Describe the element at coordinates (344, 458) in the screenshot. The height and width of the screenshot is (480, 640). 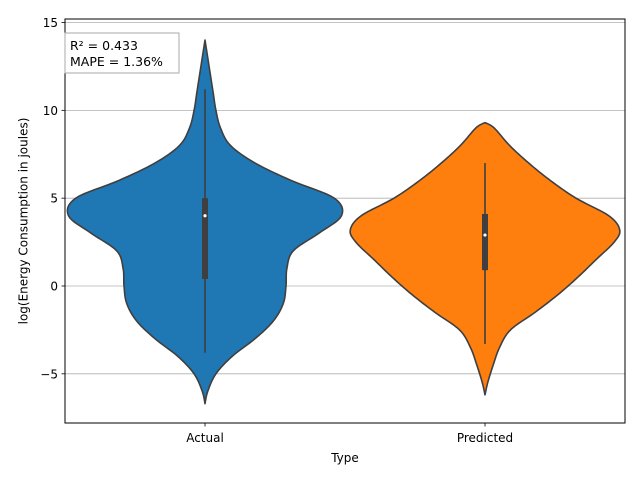
I see `x-axis-label: Type` at that location.